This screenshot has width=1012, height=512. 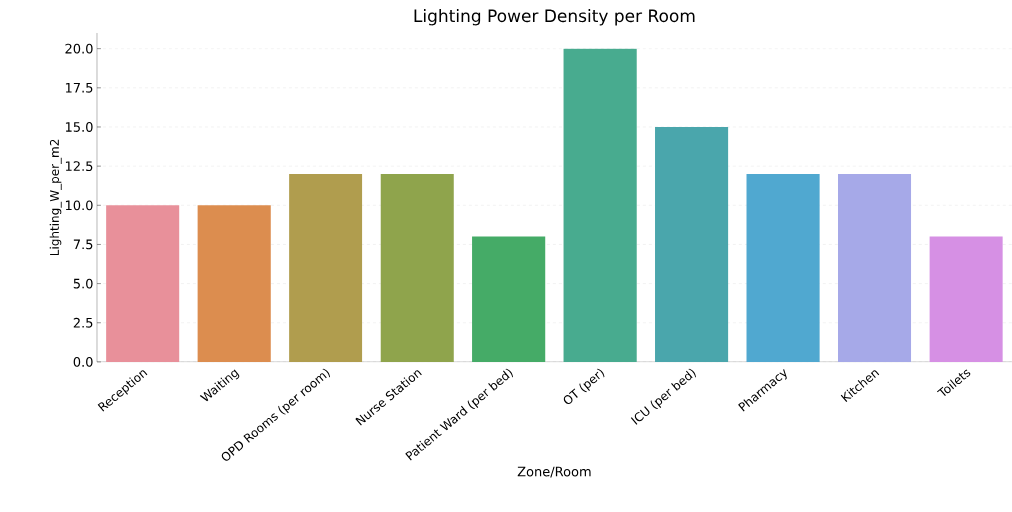 What do you see at coordinates (554, 472) in the screenshot?
I see `x-axis-title: Zone/Room` at bounding box center [554, 472].